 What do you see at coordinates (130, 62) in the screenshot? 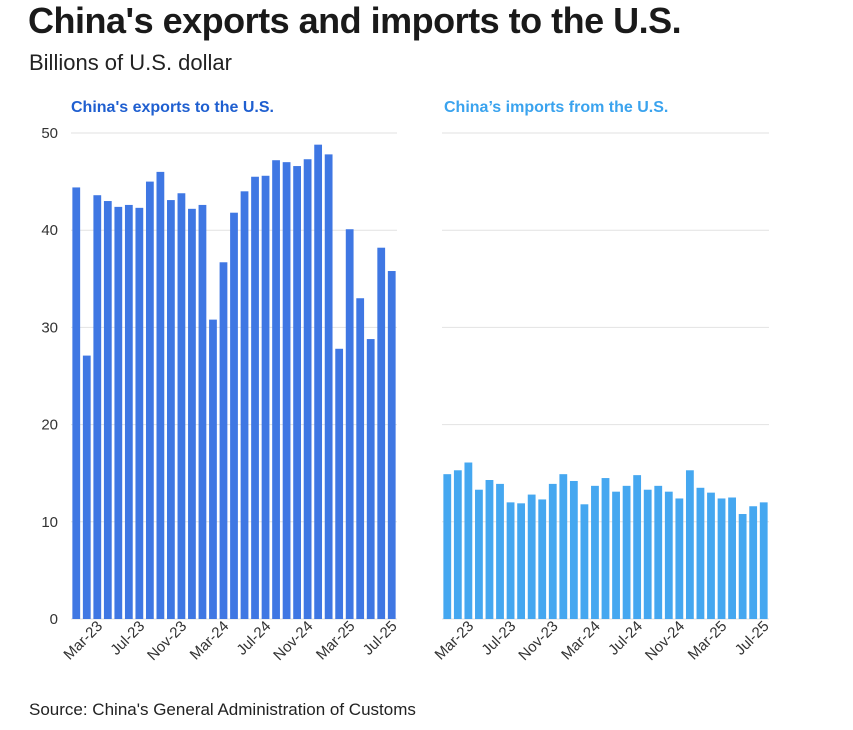
I see `page-subtitle: Billions of U.S. dollar` at bounding box center [130, 62].